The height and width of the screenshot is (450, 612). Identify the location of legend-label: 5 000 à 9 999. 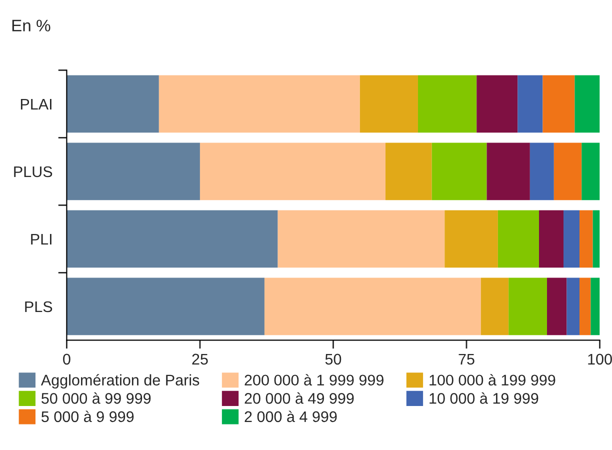
(88, 416).